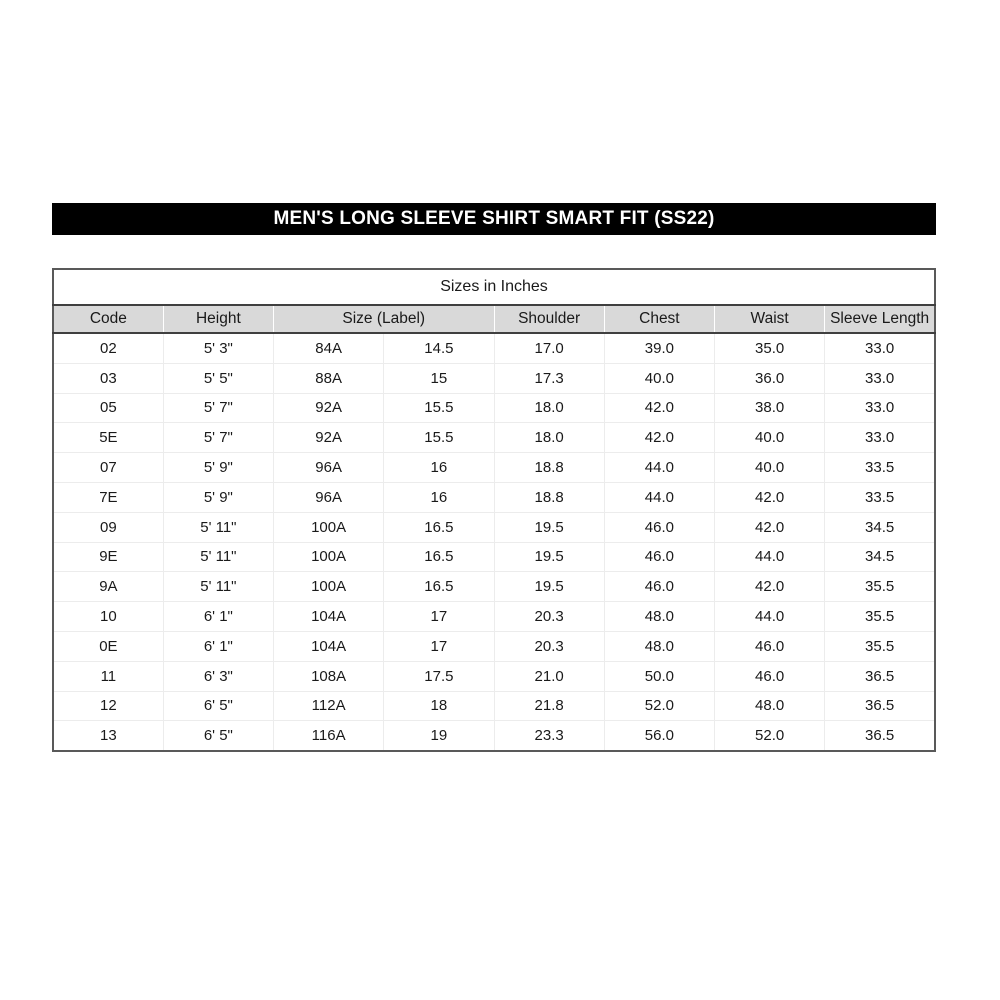 This screenshot has height=1000, width=1000. Describe the element at coordinates (439, 378) in the screenshot. I see `table-cell: 15` at that location.